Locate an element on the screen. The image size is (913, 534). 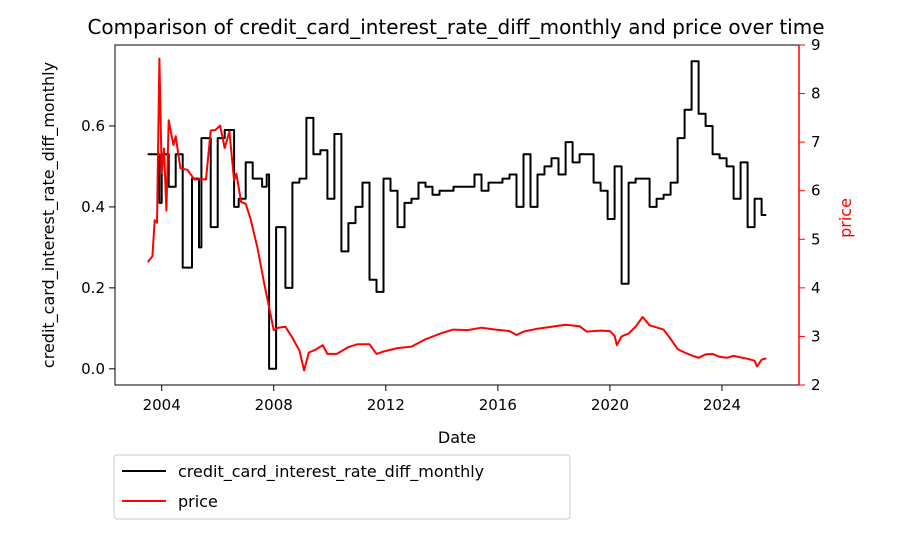
y-left-tick-label: 0.6 is located at coordinates (93, 126).